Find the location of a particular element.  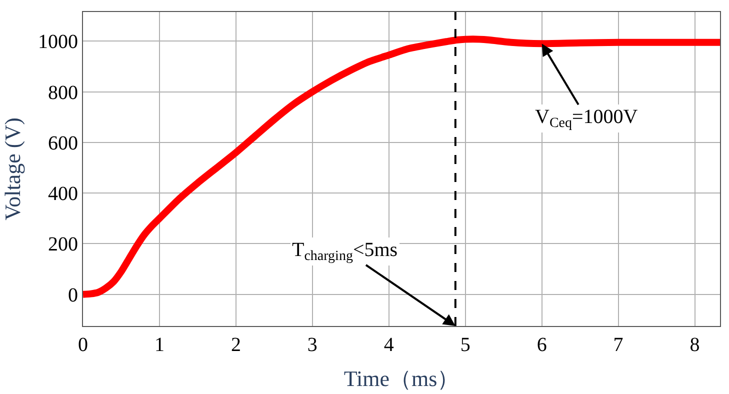

y-tick-label: 200 is located at coordinates (63, 245).